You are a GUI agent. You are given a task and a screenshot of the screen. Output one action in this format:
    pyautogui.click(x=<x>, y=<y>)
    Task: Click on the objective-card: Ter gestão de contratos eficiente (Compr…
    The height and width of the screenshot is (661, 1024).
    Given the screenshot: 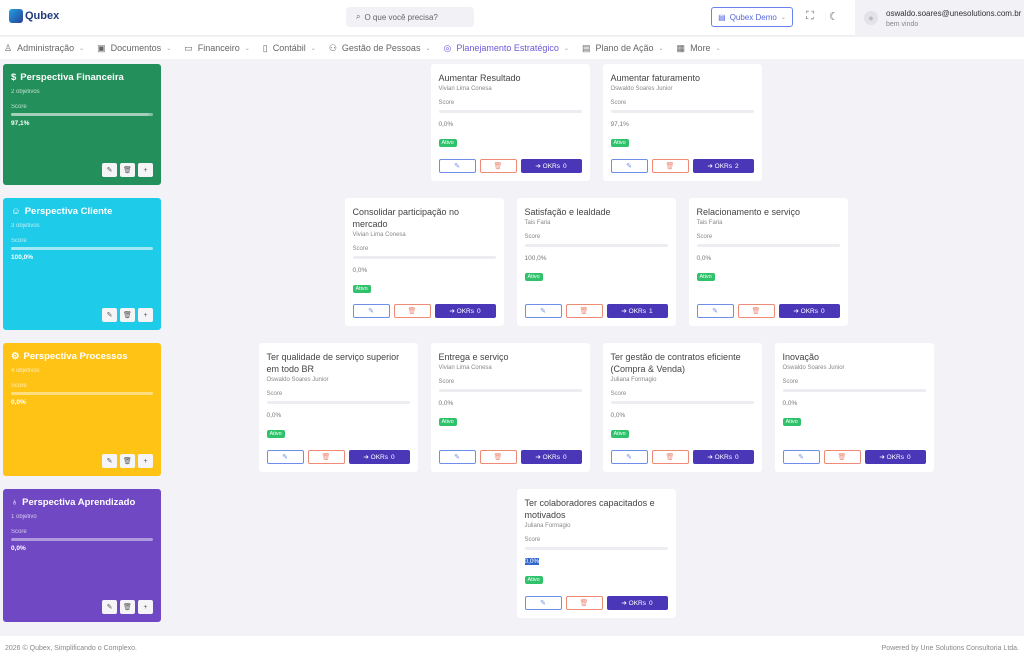 What is the action you would take?
    pyautogui.click(x=682, y=407)
    